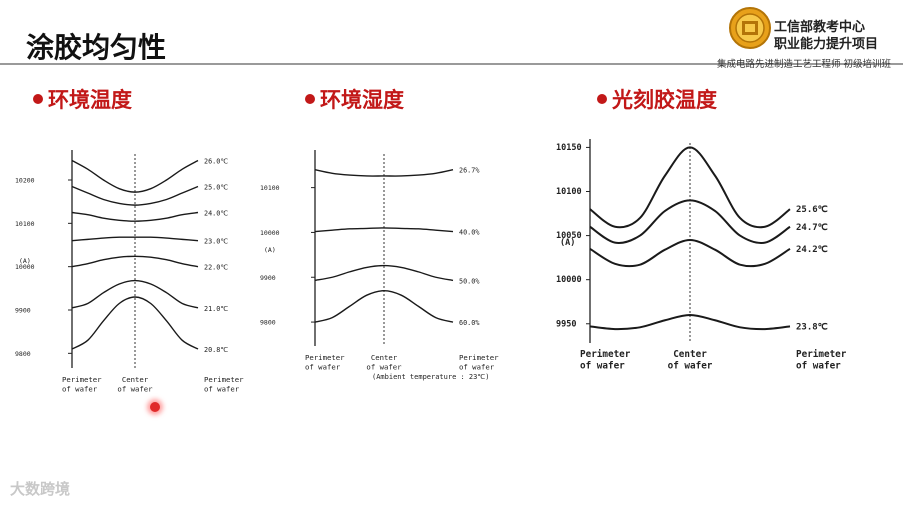 This screenshot has width=903, height=510. I want to click on series-label: 25.6℃, so click(812, 209).